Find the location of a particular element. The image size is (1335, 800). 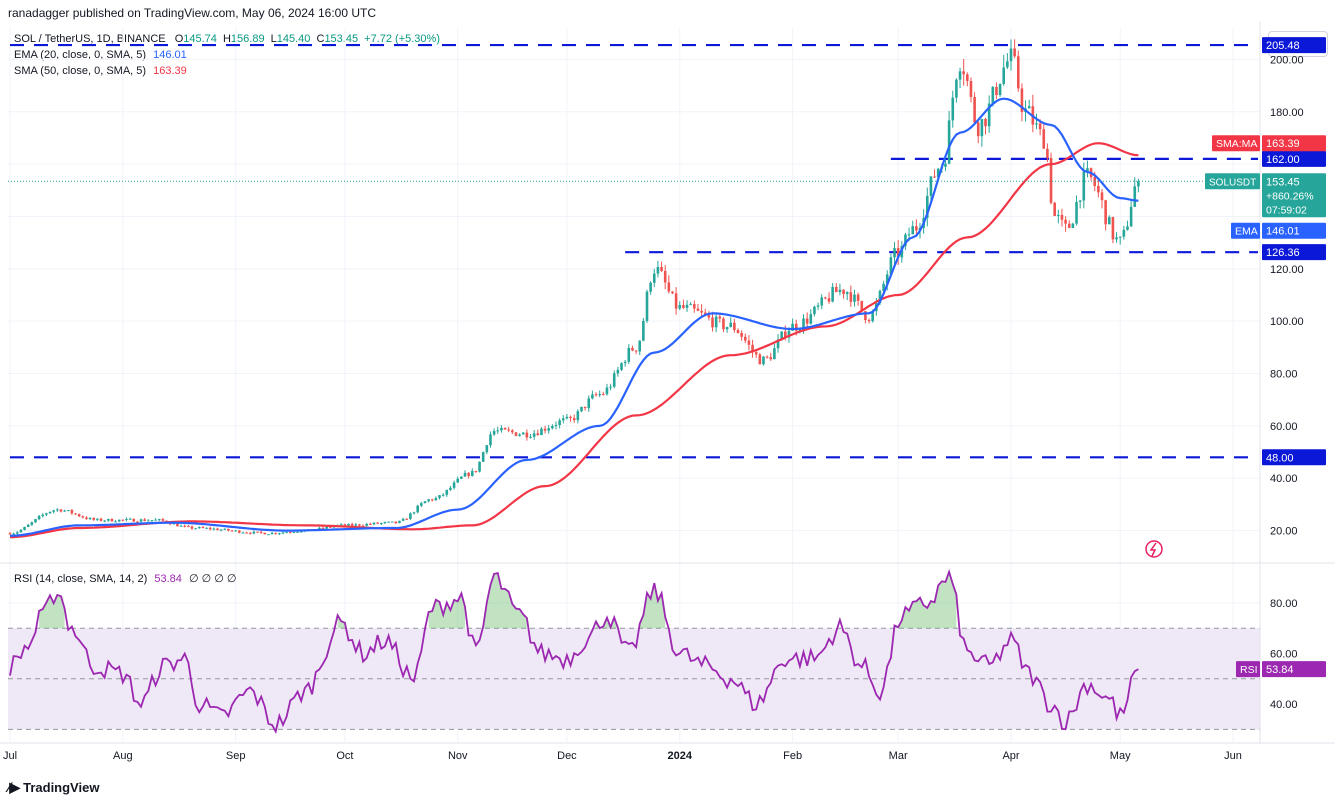

open-value: 145.74 is located at coordinates (200, 39).